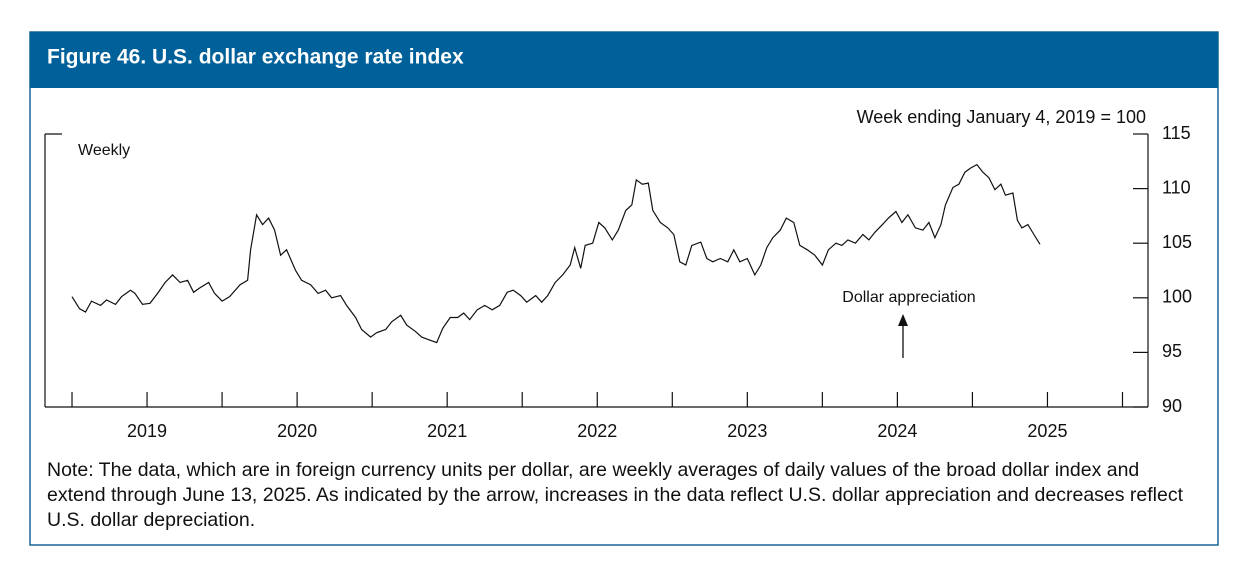 The image size is (1242, 566). I want to click on frequency-label: Weekly, so click(104, 150).